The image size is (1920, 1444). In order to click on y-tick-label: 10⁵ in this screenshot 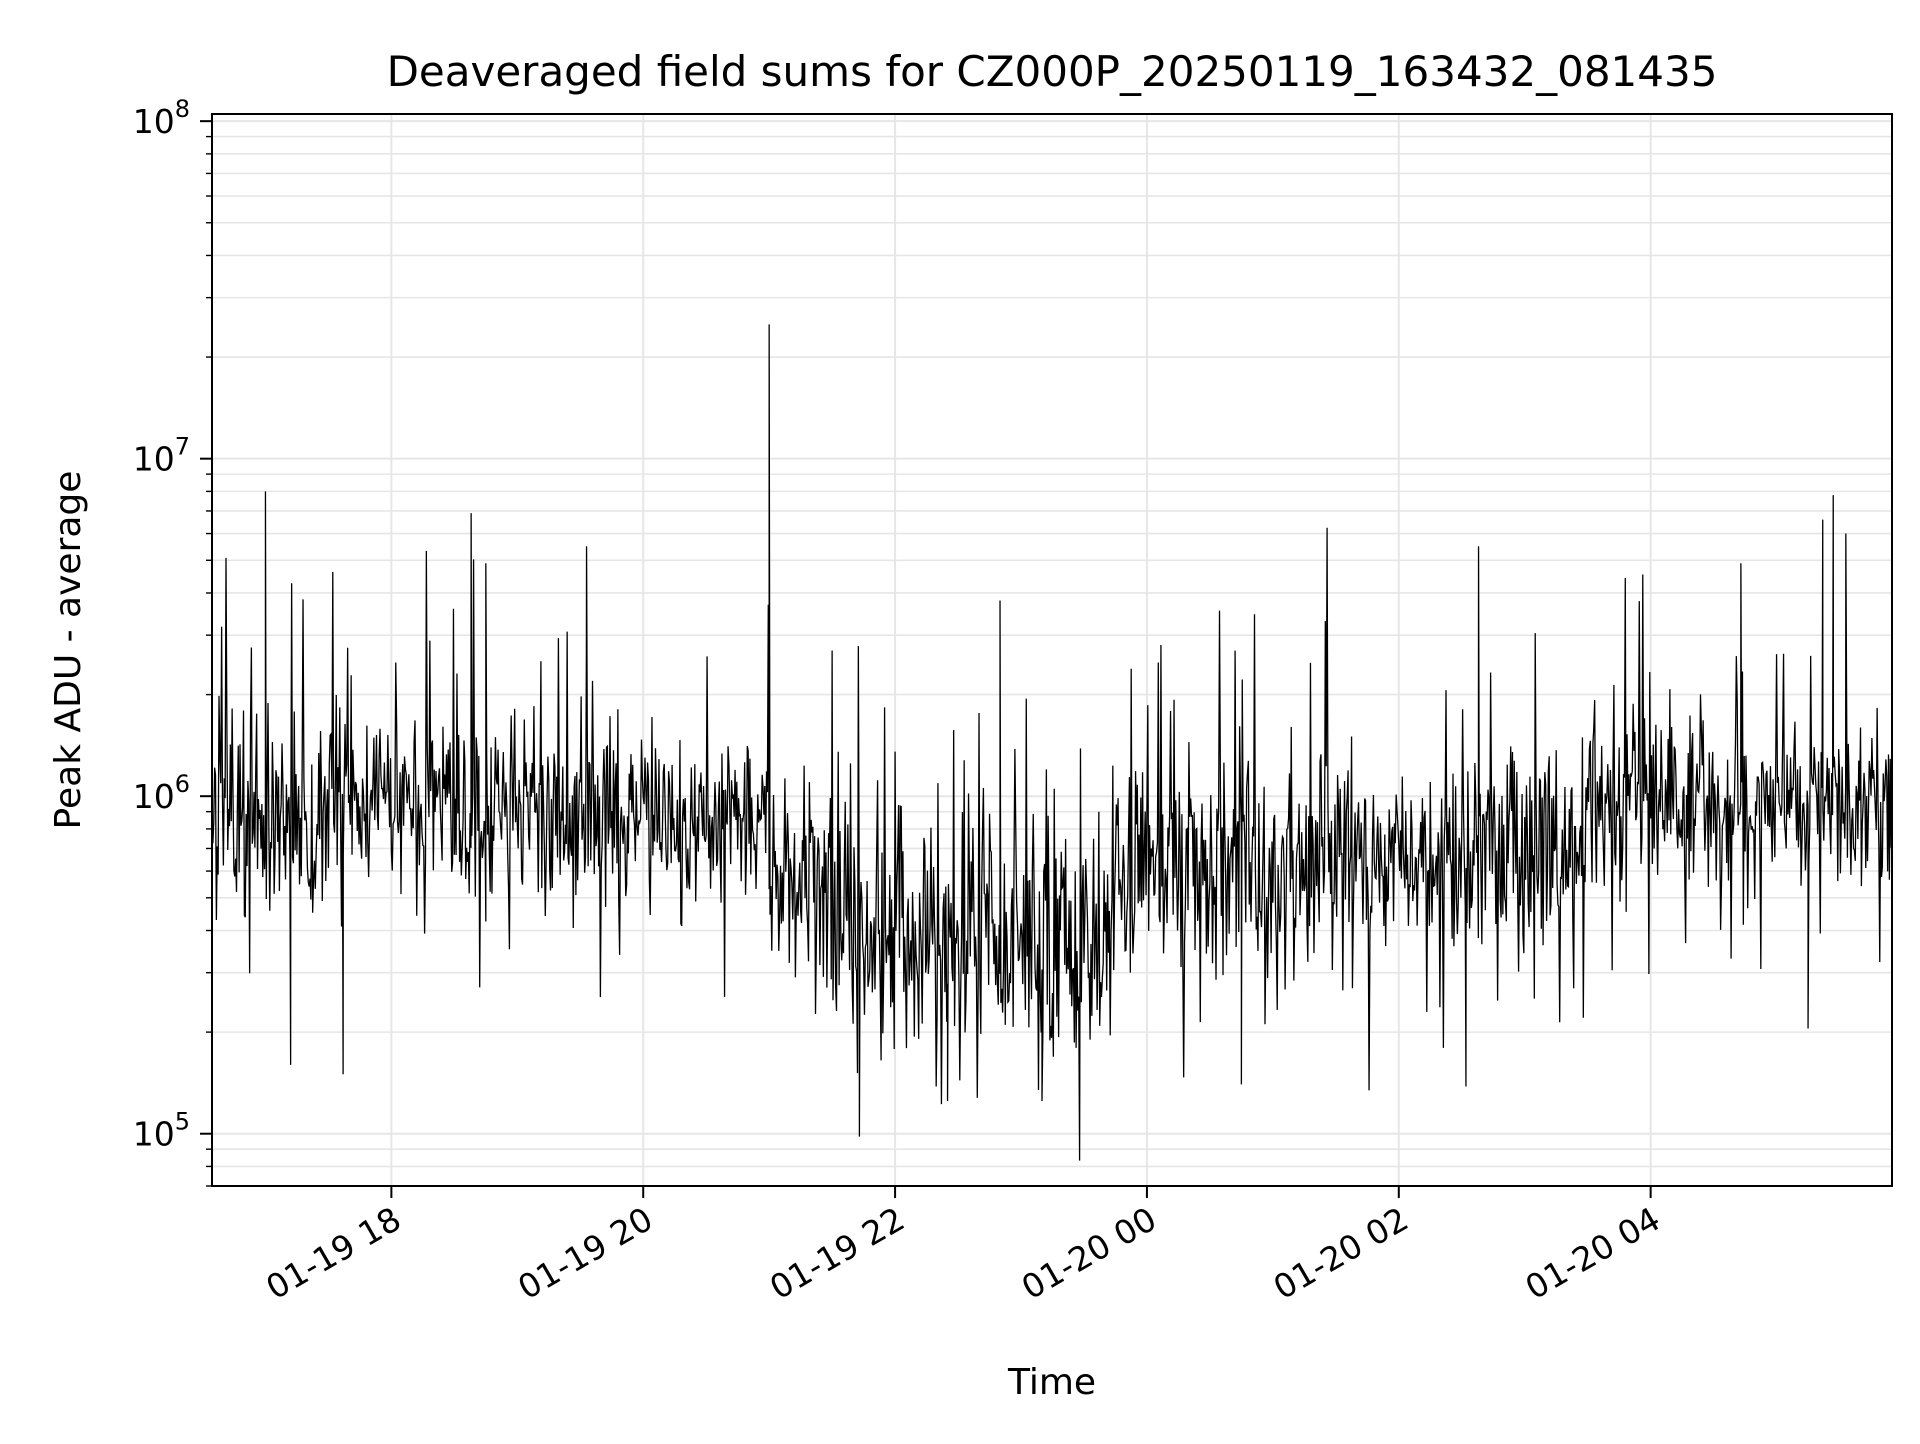, I will do `click(161, 1131)`.